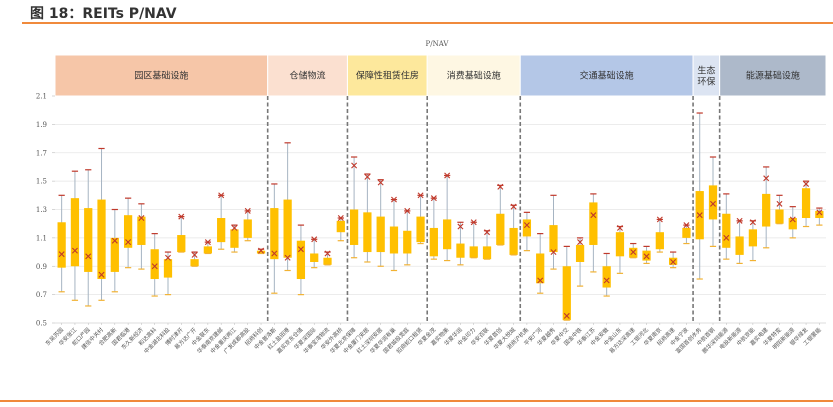 This screenshot has width=833, height=407. I want to click on y-tick-label: 1.5, so click(41, 182).